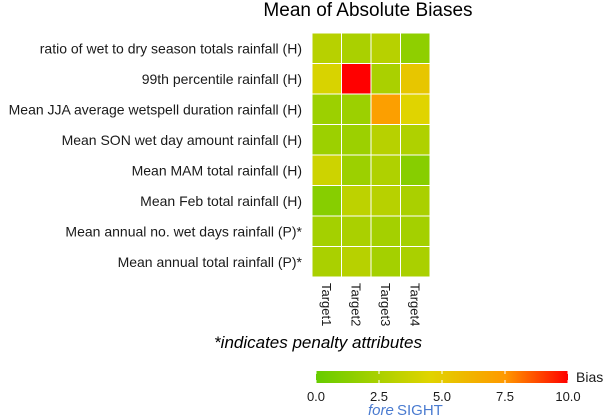 The width and height of the screenshot is (610, 419). I want to click on legend-tick-label: 10.0, so click(567, 396).